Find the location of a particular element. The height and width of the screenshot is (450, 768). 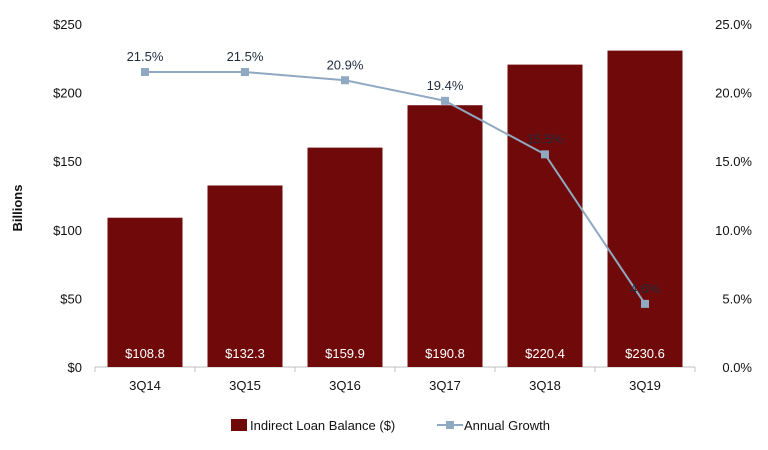

x-tick-label: 3Q14 is located at coordinates (145, 385).